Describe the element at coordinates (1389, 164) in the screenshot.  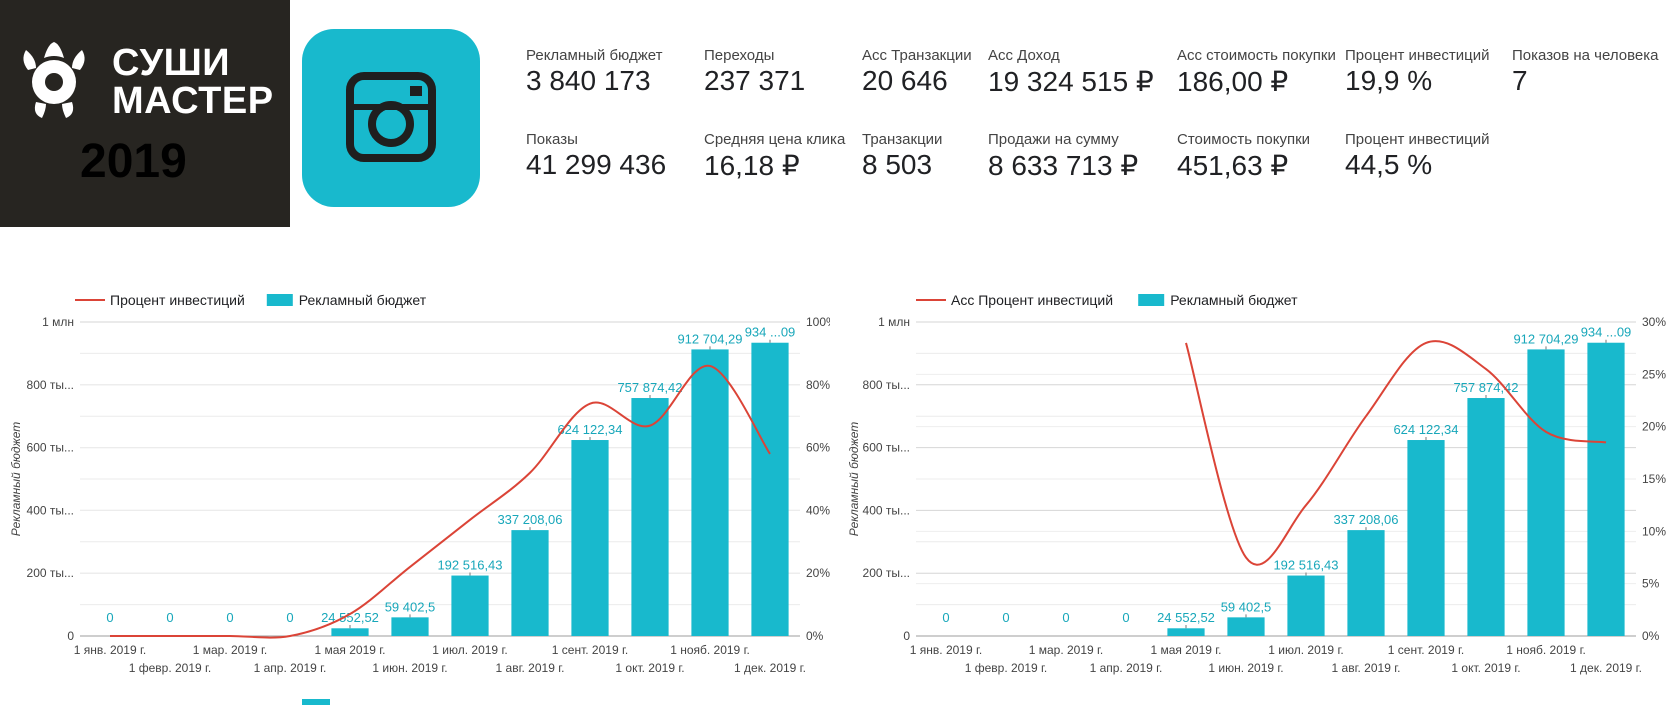
I see `kpi-value: 44,5 %` at that location.